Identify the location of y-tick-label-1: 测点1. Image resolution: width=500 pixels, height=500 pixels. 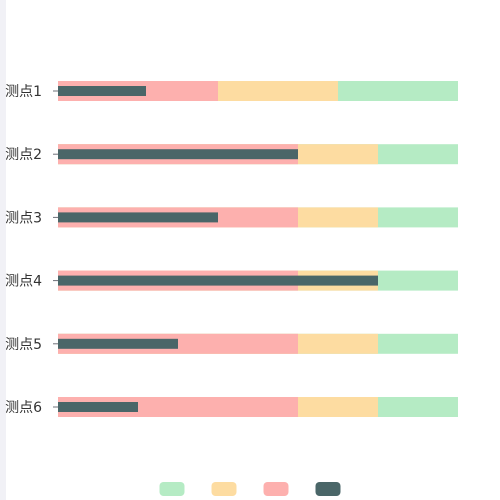
(23, 92).